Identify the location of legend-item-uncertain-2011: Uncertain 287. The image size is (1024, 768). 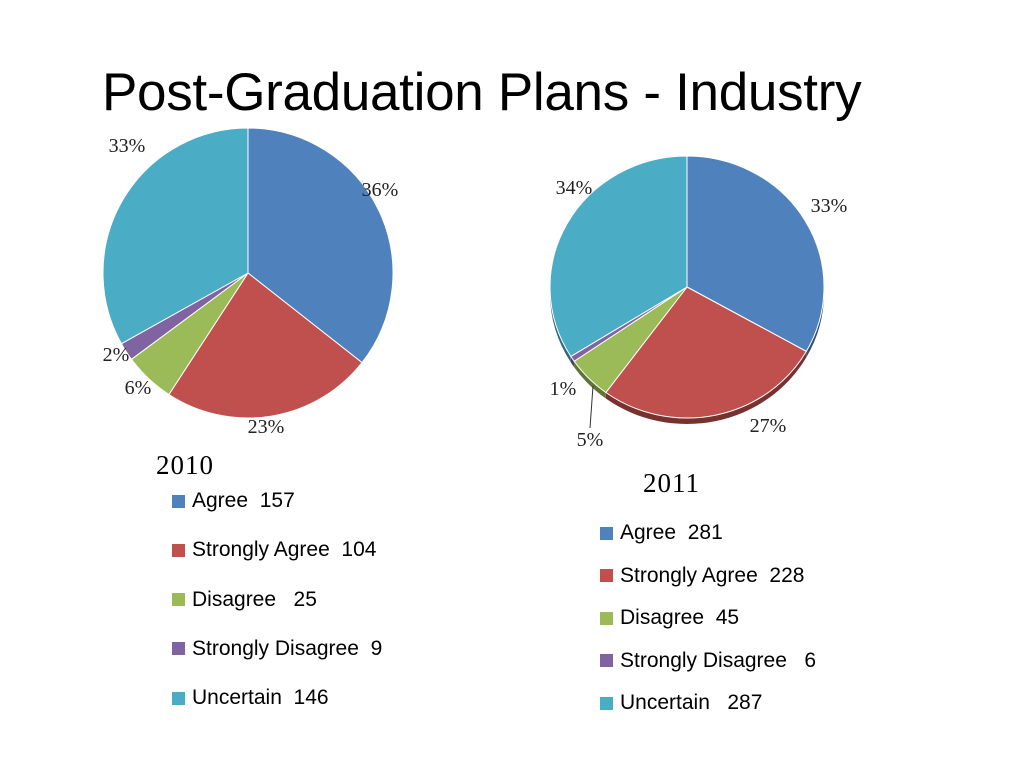
(681, 703).